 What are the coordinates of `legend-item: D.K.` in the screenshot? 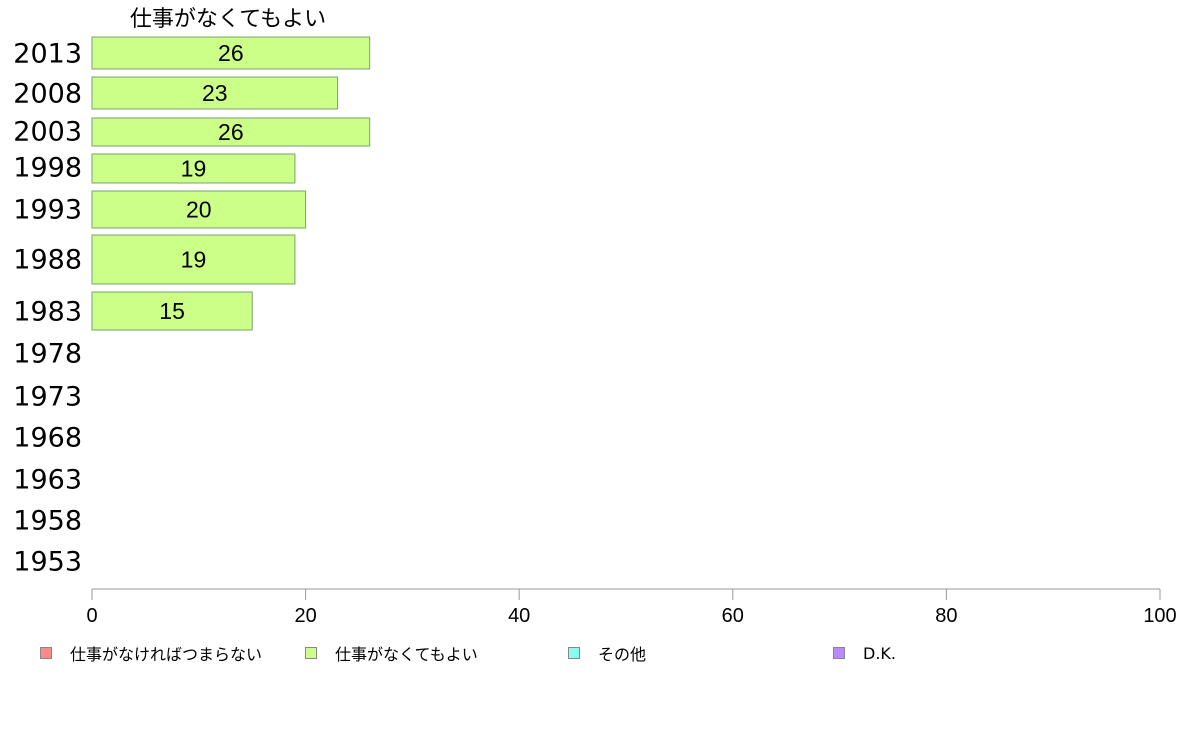 It's located at (864, 653).